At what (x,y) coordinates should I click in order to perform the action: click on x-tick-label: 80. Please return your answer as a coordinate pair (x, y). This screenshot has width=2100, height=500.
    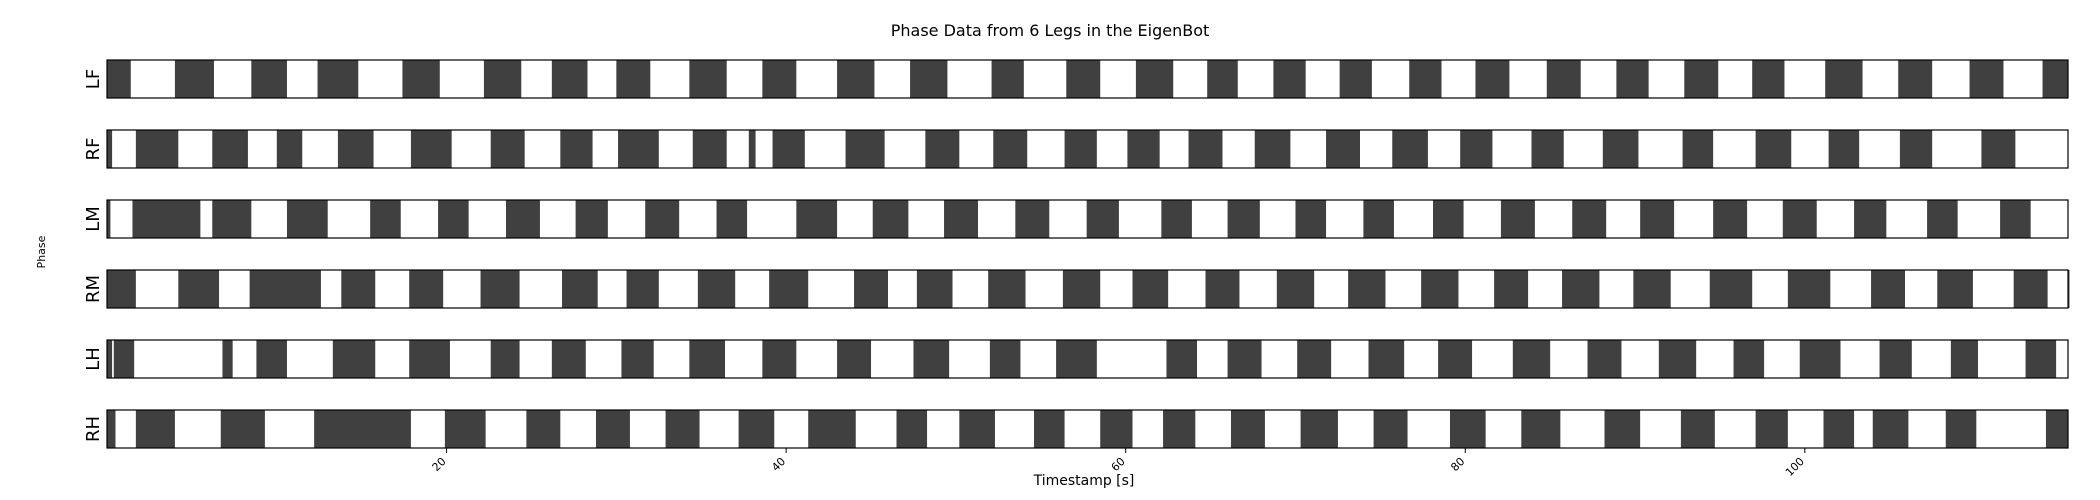
    Looking at the image, I should click on (1457, 464).